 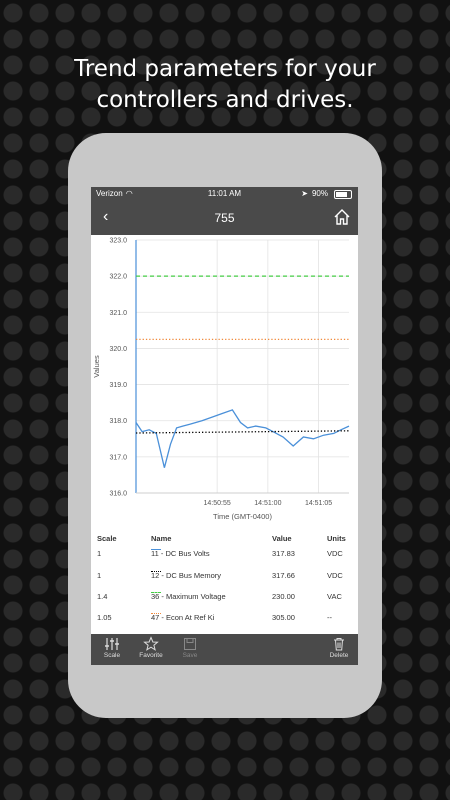 What do you see at coordinates (334, 596) in the screenshot?
I see `row-units: VAC` at bounding box center [334, 596].